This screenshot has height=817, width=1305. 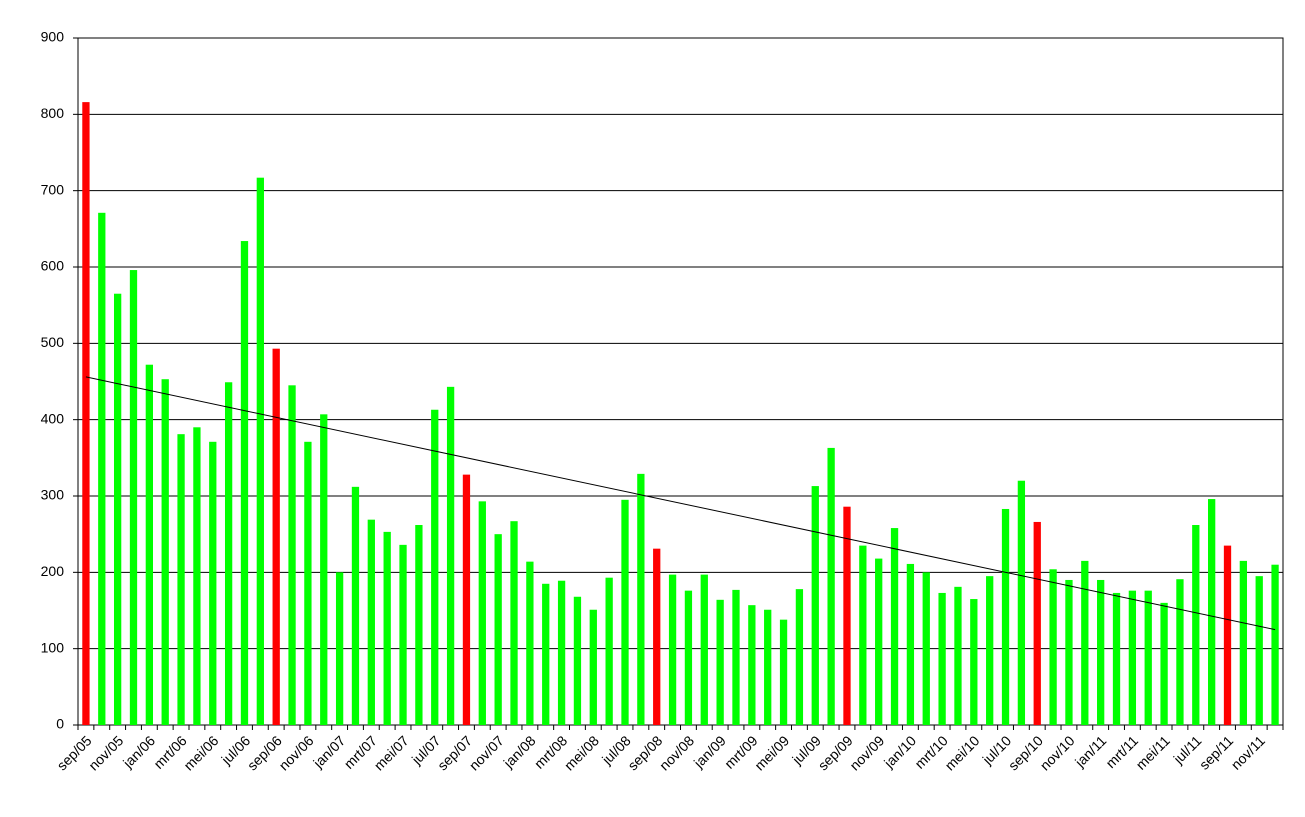 I want to click on x-tick-label: sep/07, so click(x=454, y=752).